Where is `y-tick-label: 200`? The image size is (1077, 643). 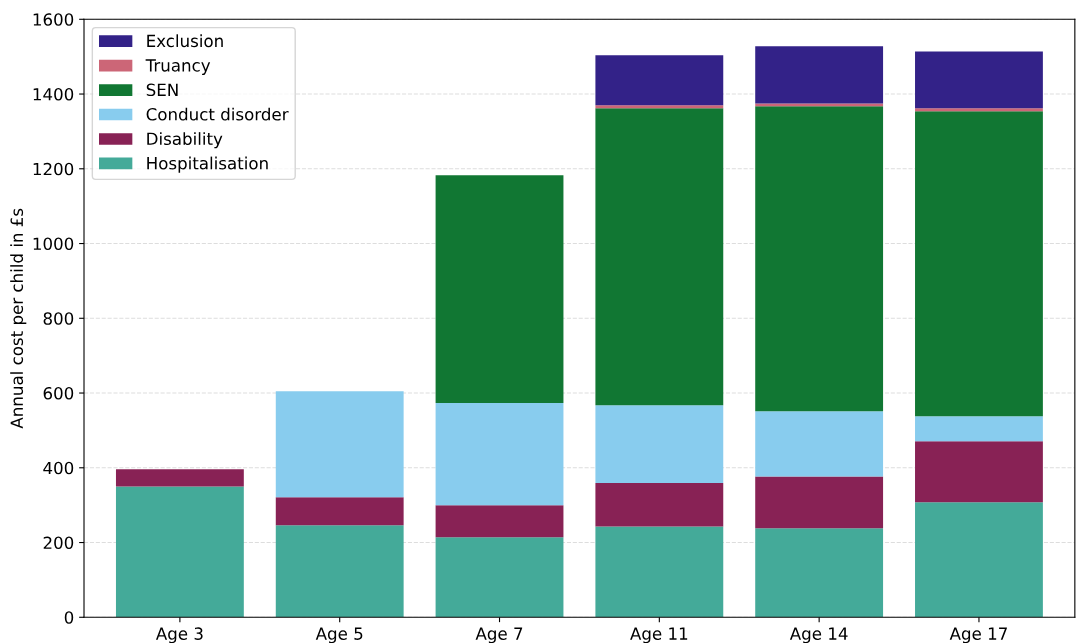
y-tick-label: 200 is located at coordinates (58, 543).